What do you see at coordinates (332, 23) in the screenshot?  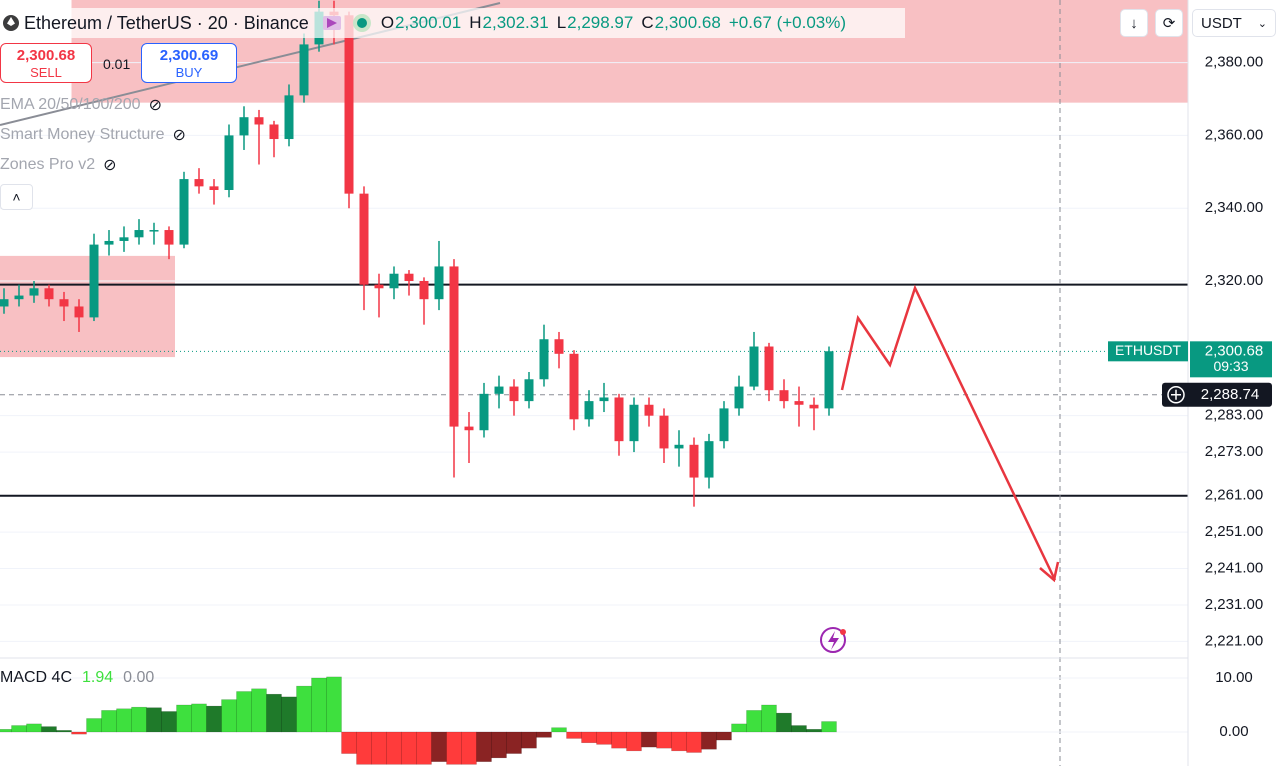 I see `flag-icon` at bounding box center [332, 23].